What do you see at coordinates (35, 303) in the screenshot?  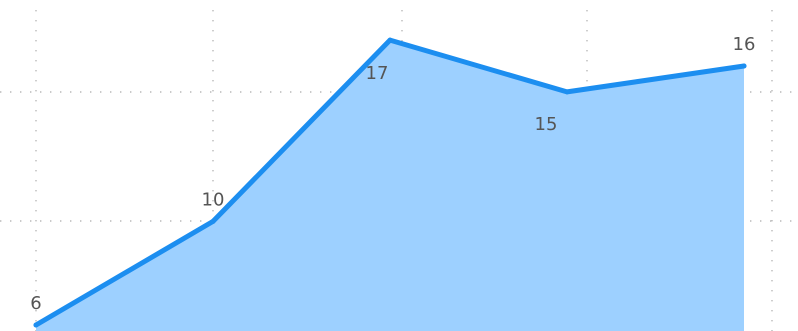 I see `data-label-1: 6` at bounding box center [35, 303].